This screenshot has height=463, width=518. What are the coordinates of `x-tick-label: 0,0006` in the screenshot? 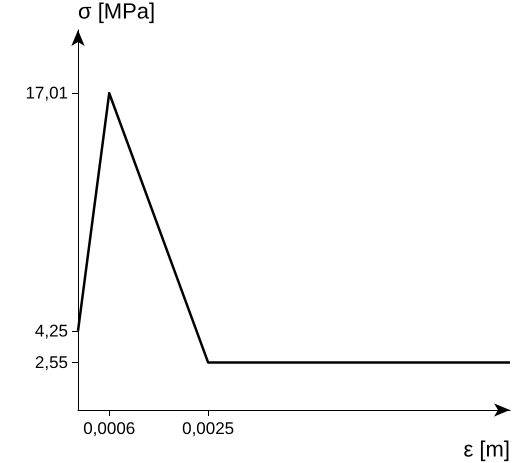 It's located at (109, 428).